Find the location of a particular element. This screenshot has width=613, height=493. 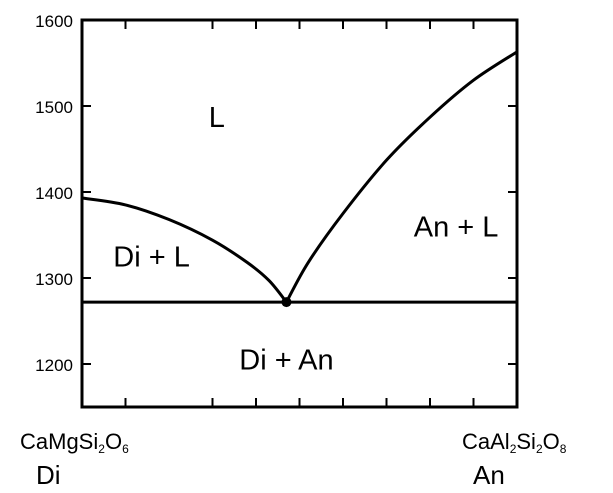

region-label: Di + L is located at coordinates (151, 258).